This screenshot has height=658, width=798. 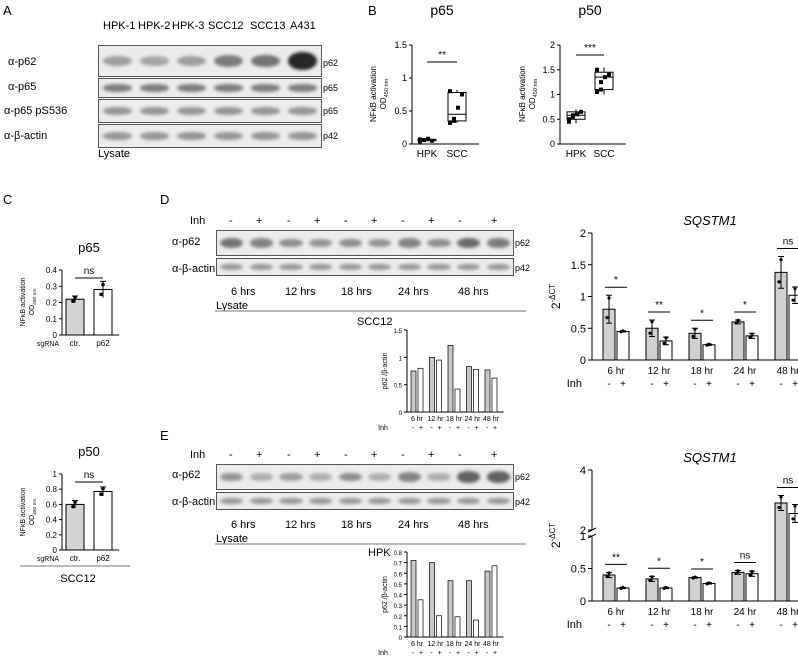 I want to click on y-axis-label: p62 /β-actin, so click(x=385, y=371).